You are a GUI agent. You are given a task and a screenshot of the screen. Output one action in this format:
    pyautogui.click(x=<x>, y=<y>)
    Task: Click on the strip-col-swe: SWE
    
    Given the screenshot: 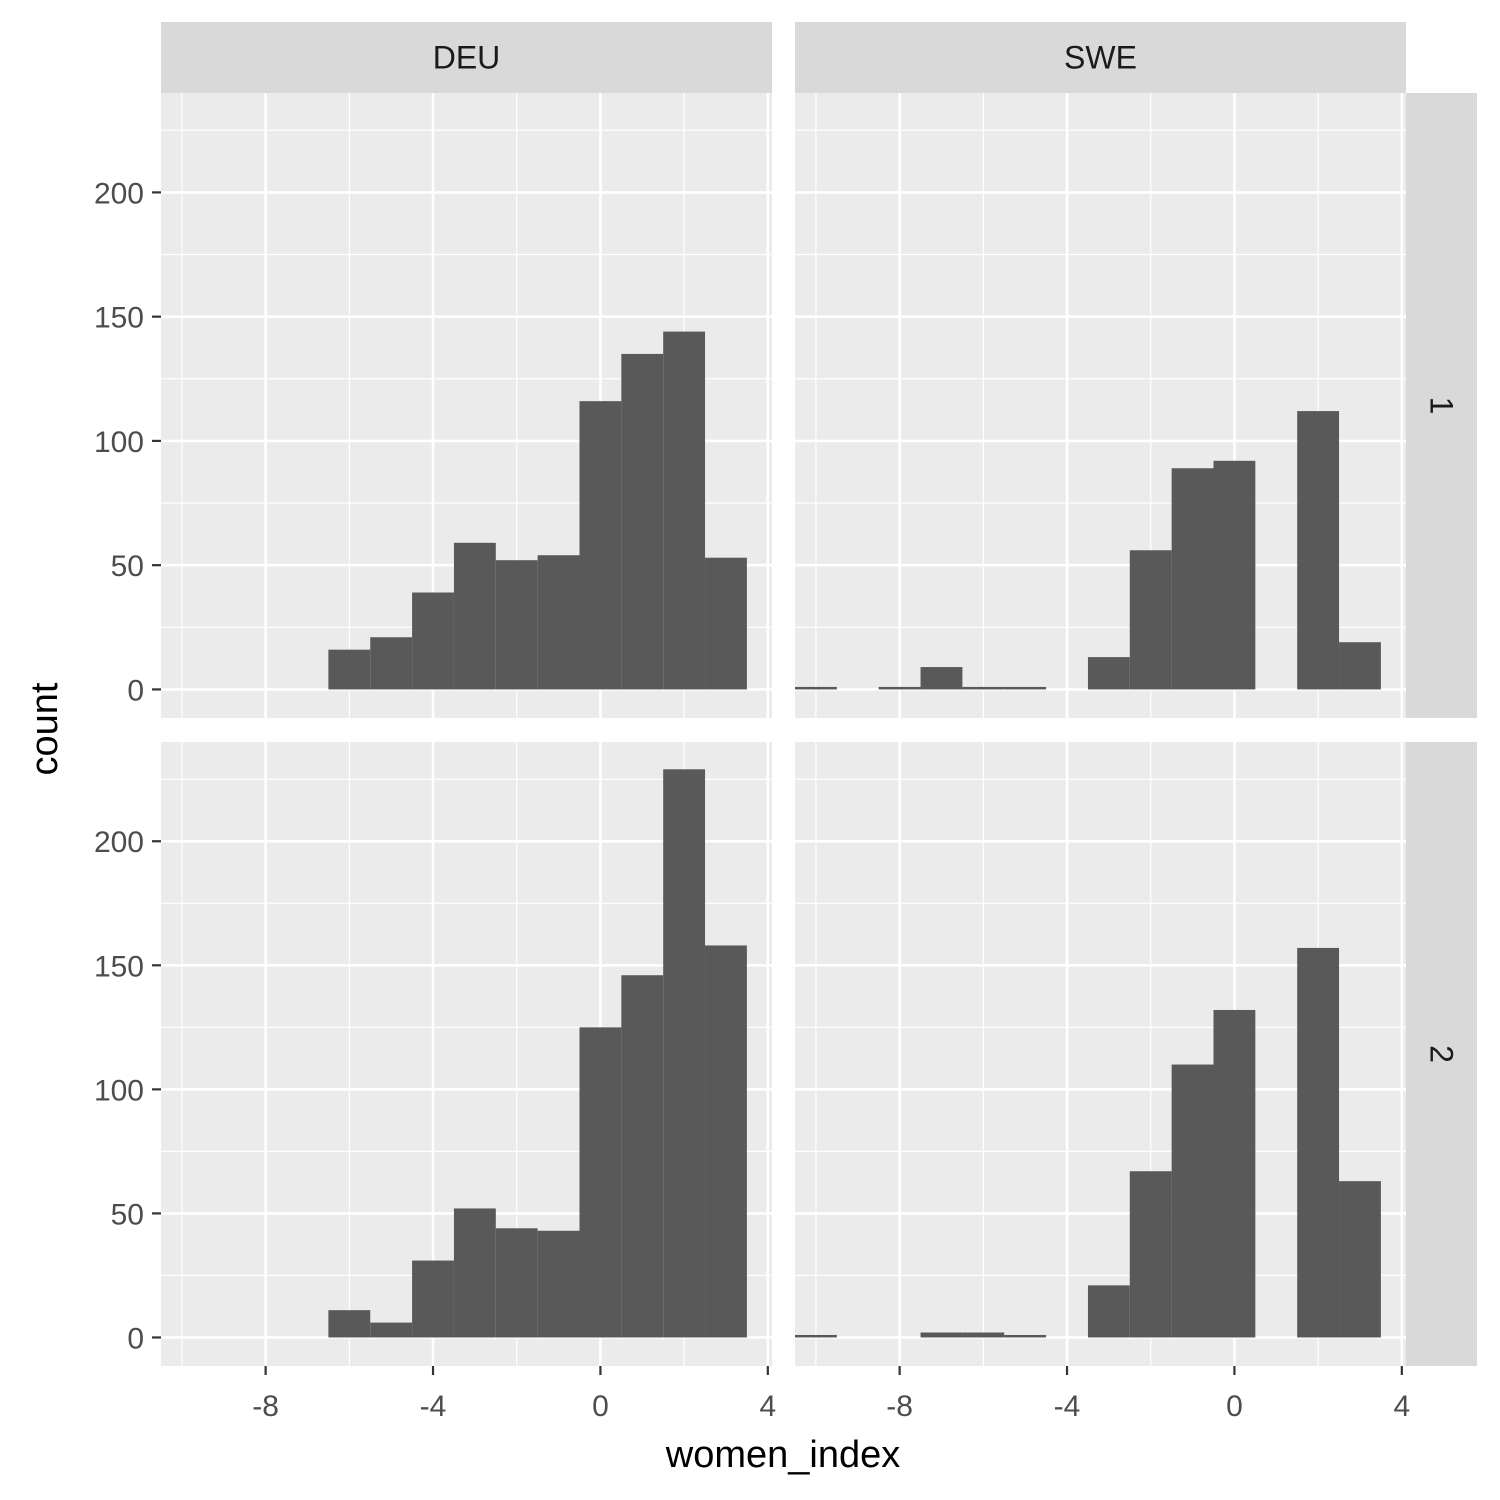 What is the action you would take?
    pyautogui.click(x=1100, y=57)
    